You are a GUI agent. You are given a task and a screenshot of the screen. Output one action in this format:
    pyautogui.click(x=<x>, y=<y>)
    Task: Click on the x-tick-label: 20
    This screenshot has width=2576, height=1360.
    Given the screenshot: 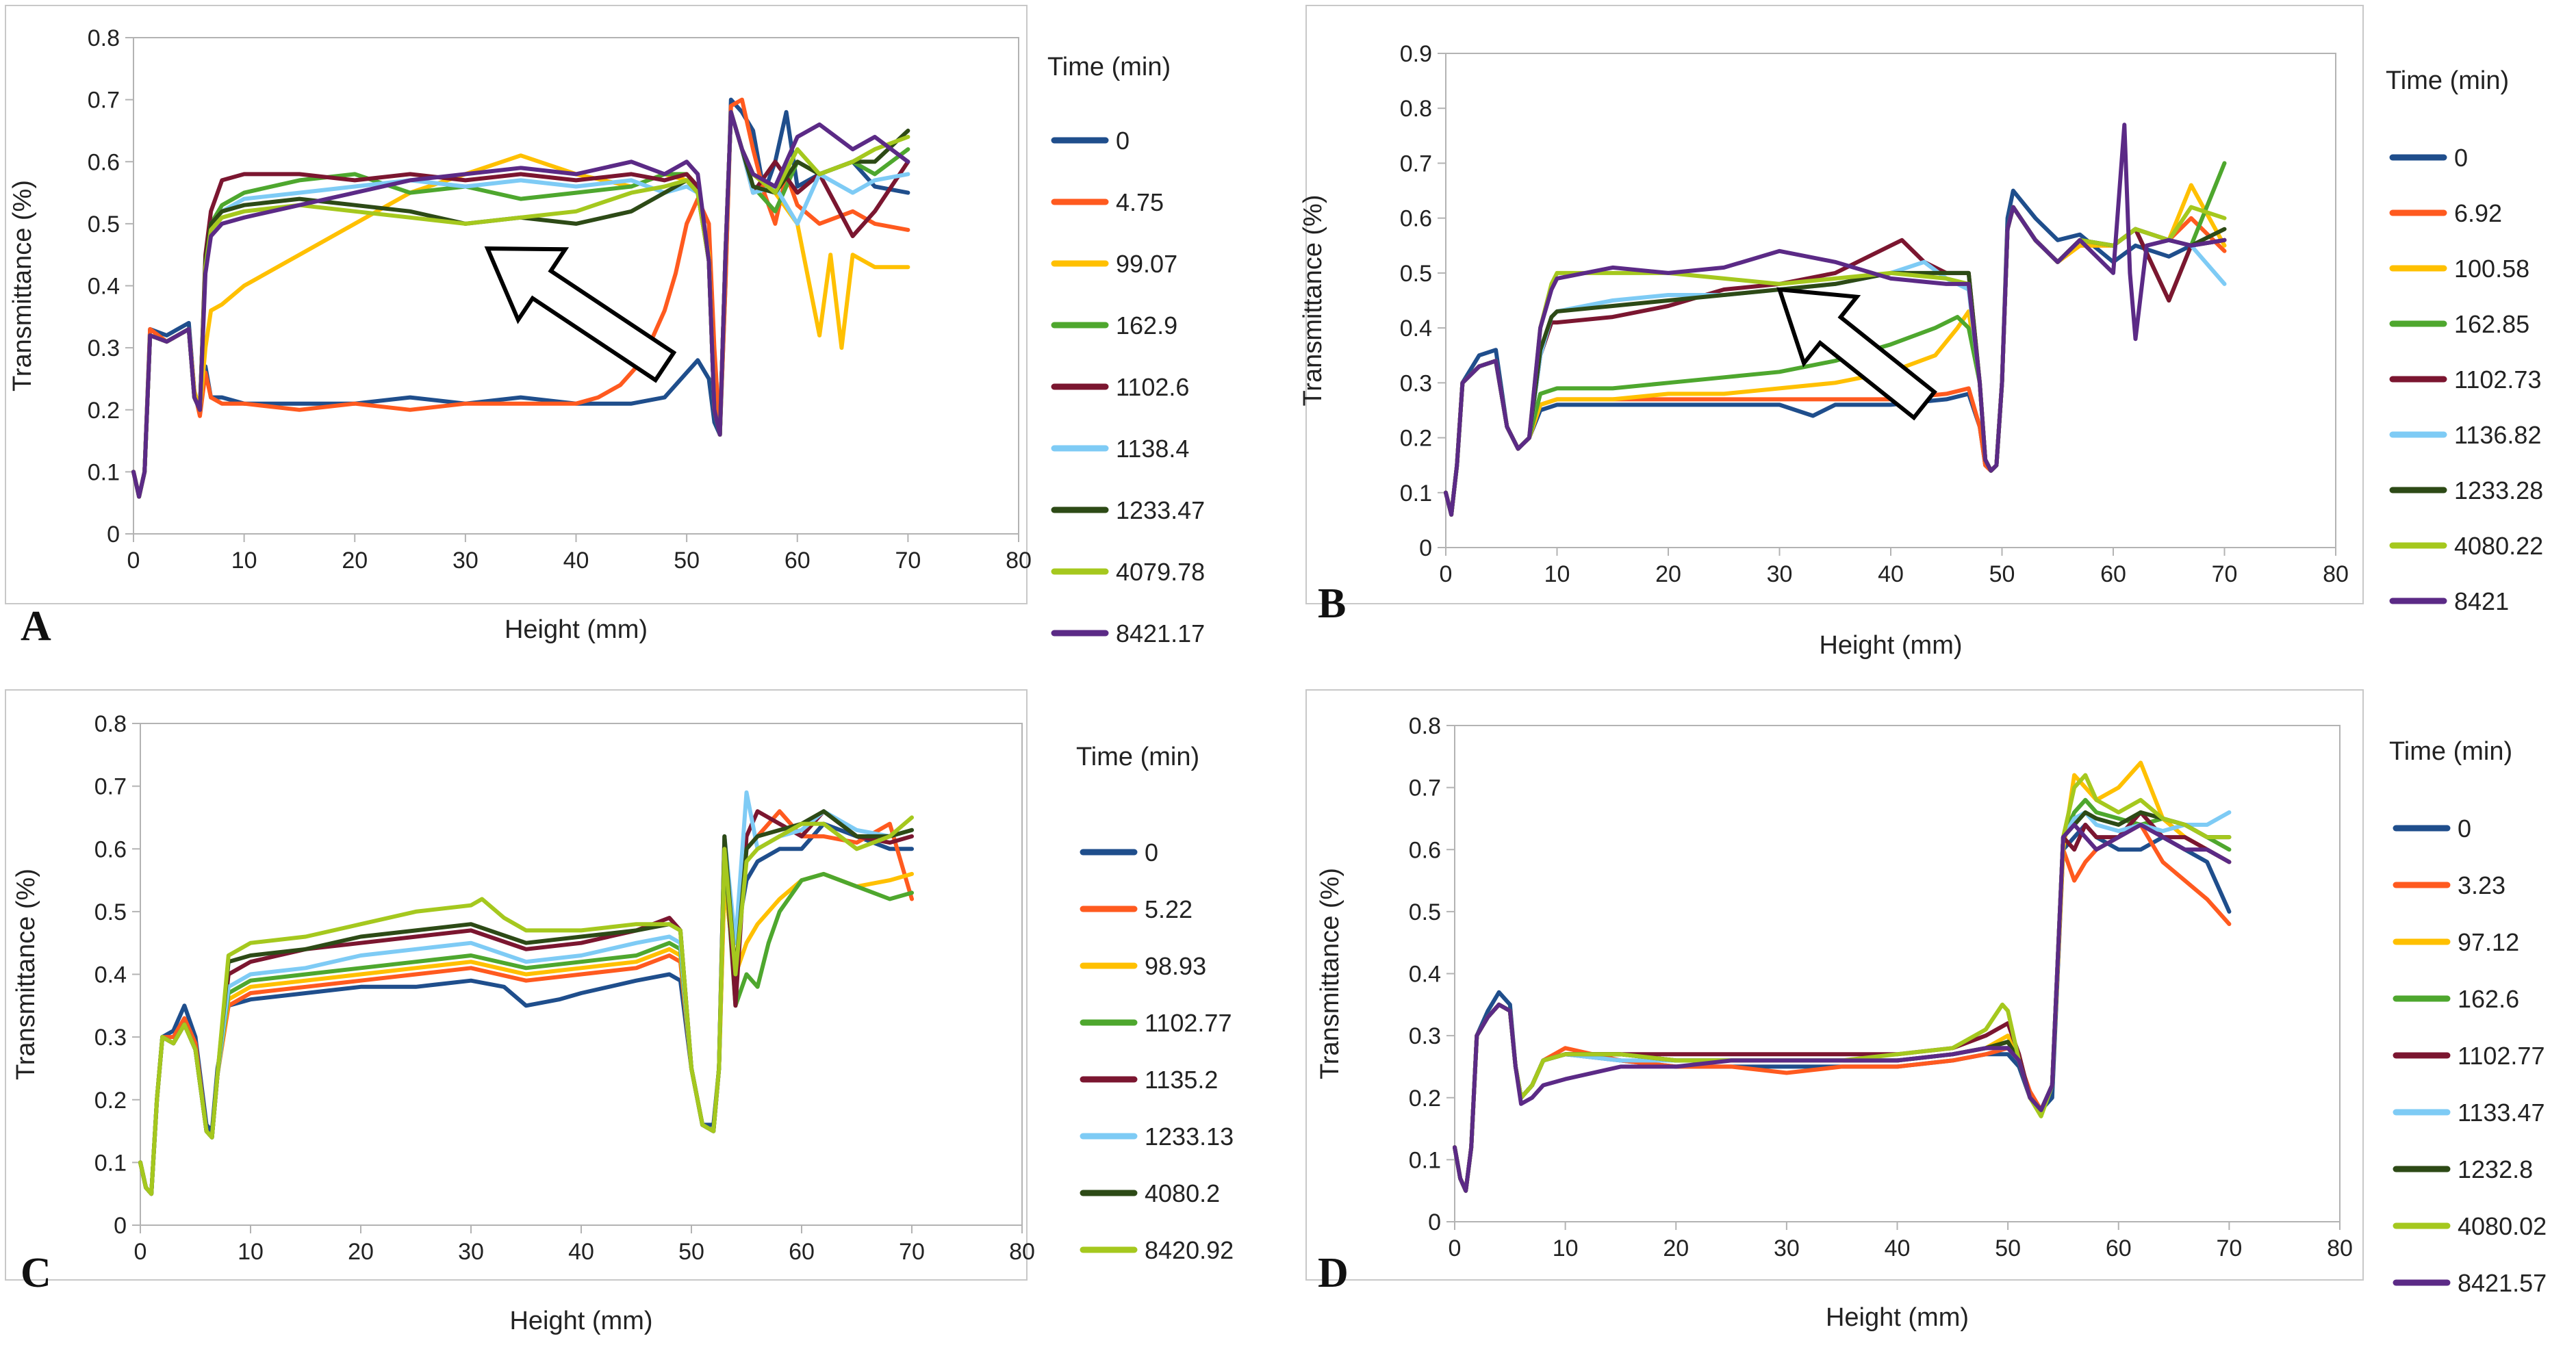 What is the action you would take?
    pyautogui.click(x=1676, y=1248)
    